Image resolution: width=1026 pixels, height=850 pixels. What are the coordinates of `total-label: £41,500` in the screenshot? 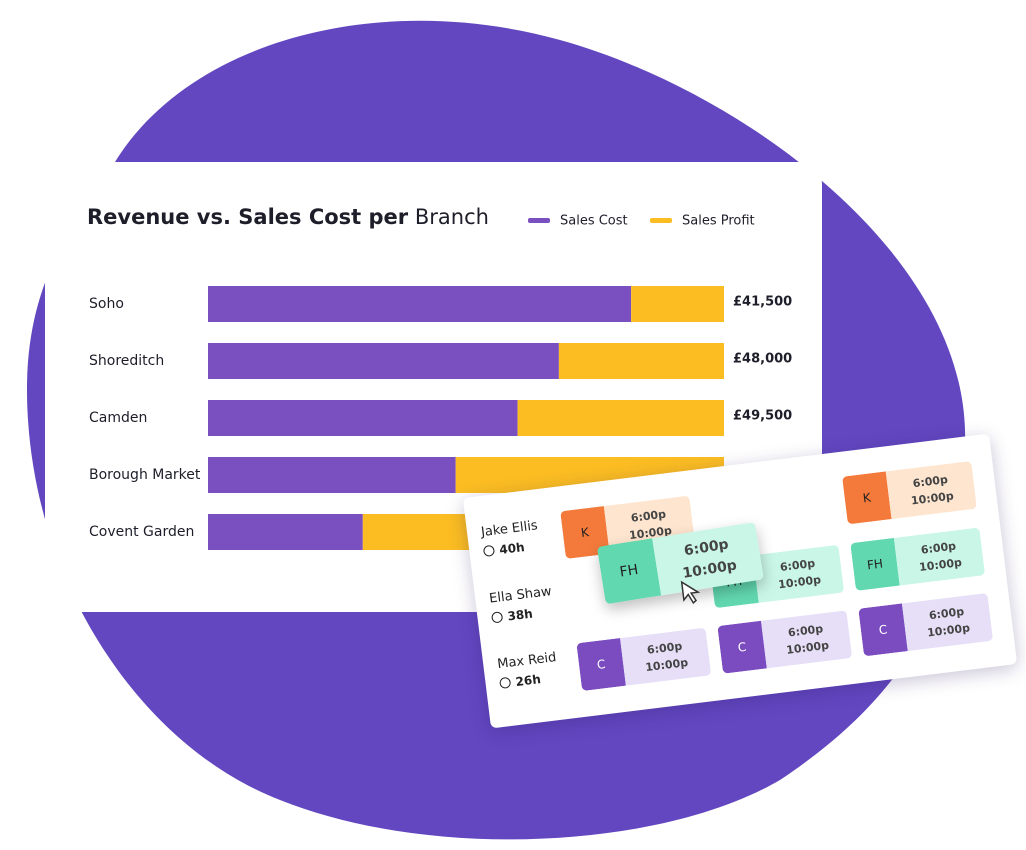 It's located at (762, 302).